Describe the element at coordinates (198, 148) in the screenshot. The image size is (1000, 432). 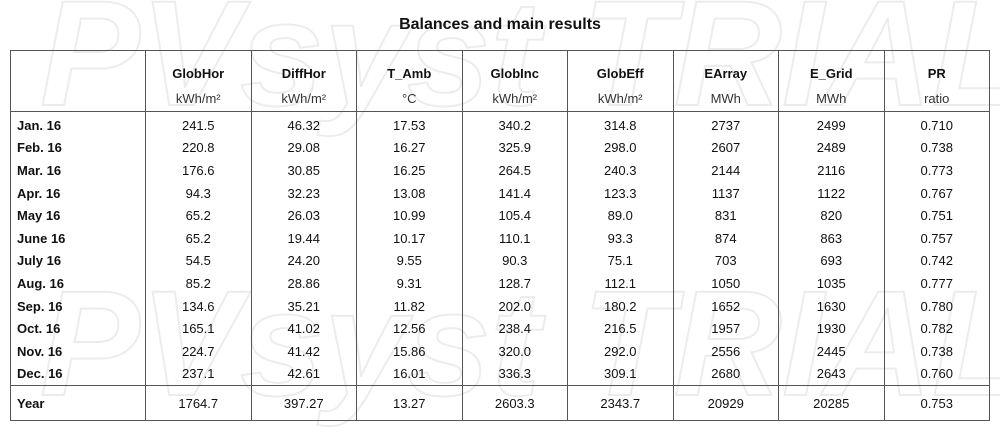
I see `cell: 220.8` at that location.